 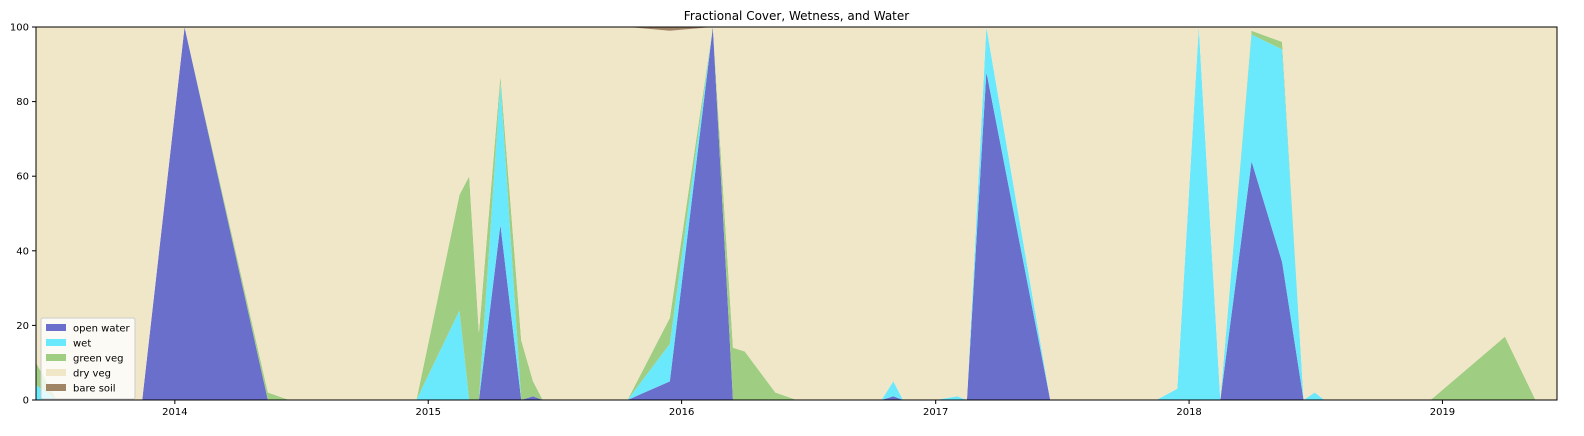 What do you see at coordinates (92, 374) in the screenshot?
I see `legend-label: dry veg` at bounding box center [92, 374].